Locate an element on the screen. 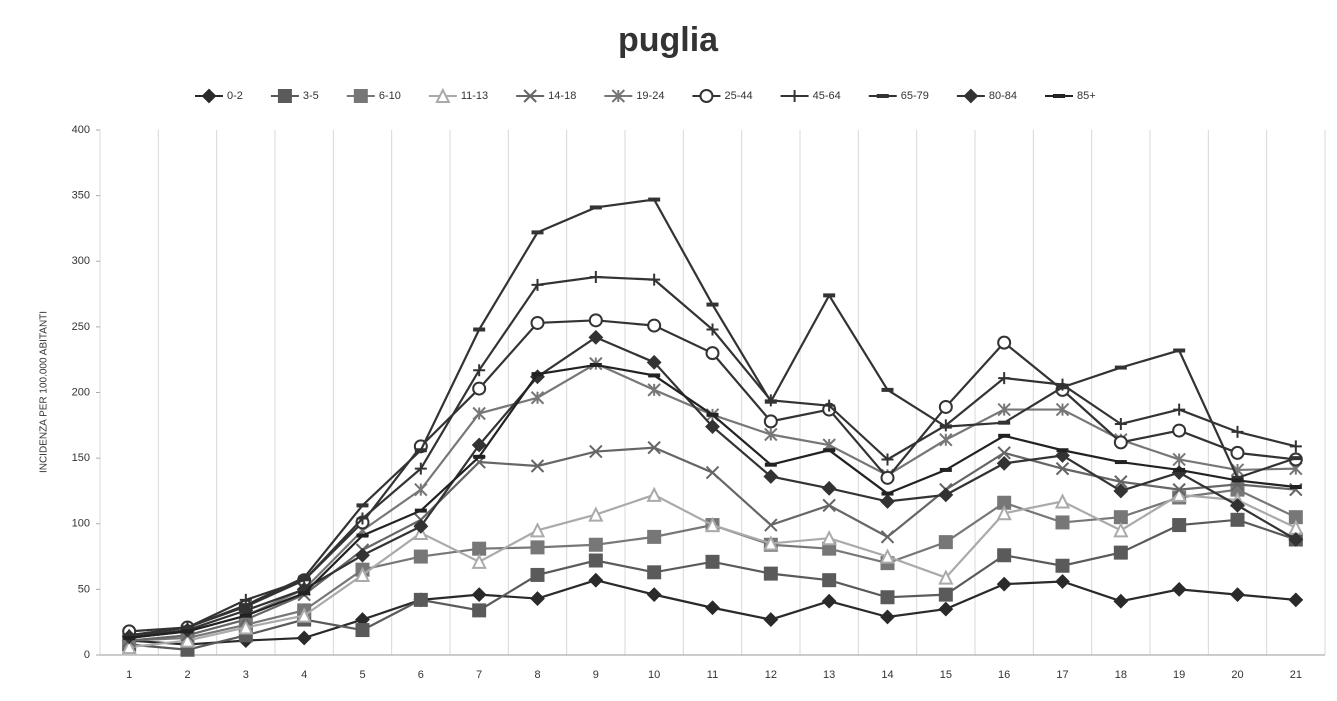 The image size is (1337, 701). x-tick-label: 14 is located at coordinates (887, 675).